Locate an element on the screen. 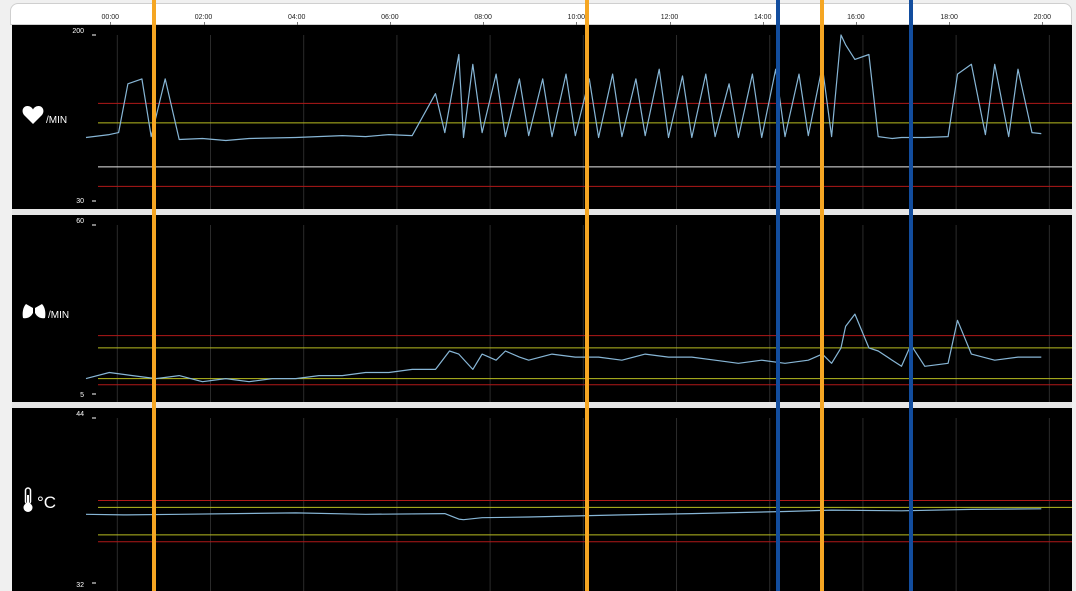 This screenshot has width=1076, height=591. resp-unit: /MIN is located at coordinates (46, 310).